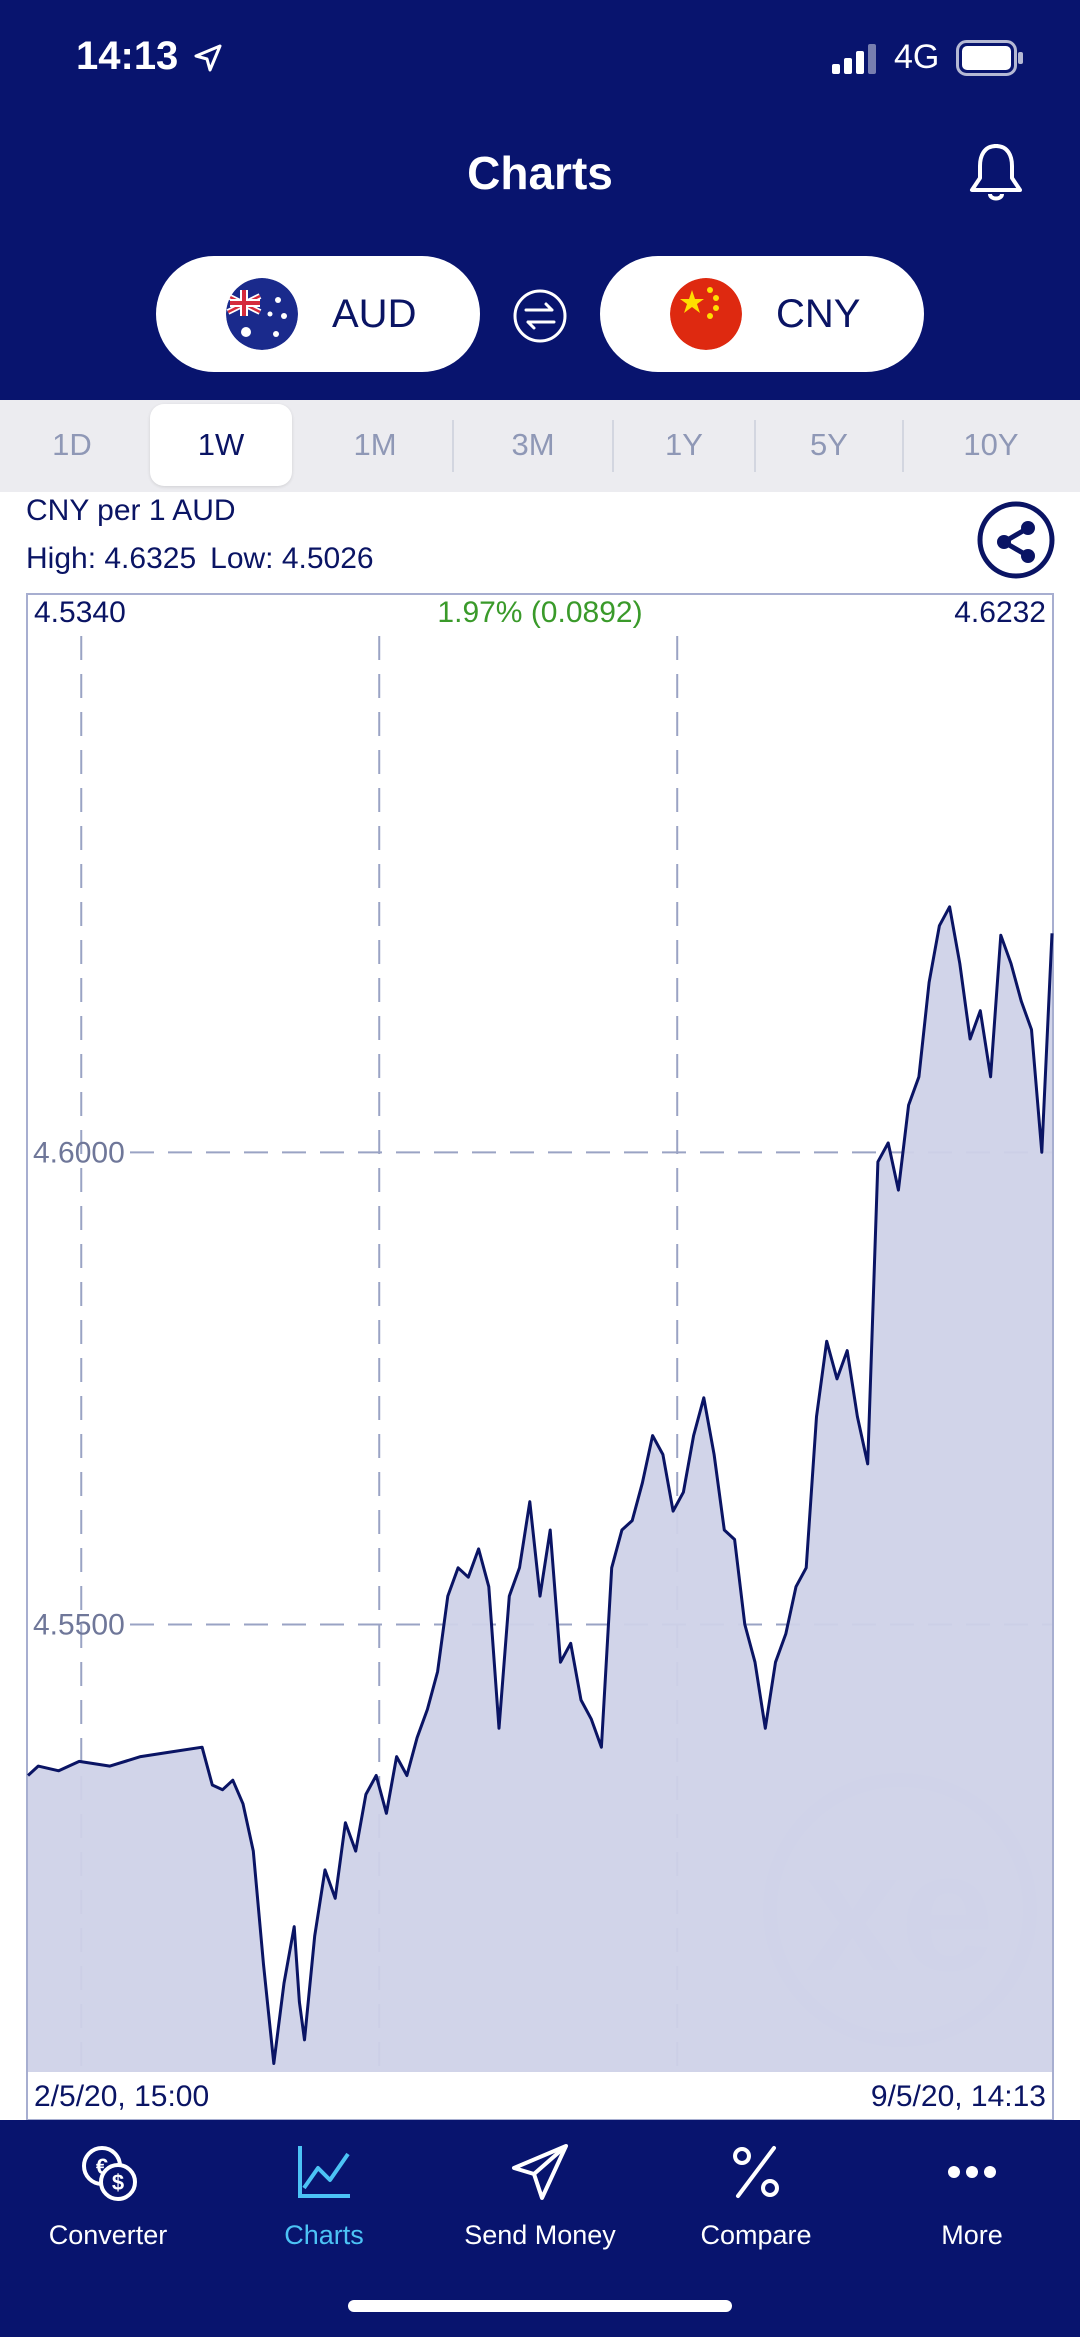  What do you see at coordinates (207, 559) in the screenshot?
I see `high-low-summary: High: 4.6325 Low: 4.5026` at bounding box center [207, 559].